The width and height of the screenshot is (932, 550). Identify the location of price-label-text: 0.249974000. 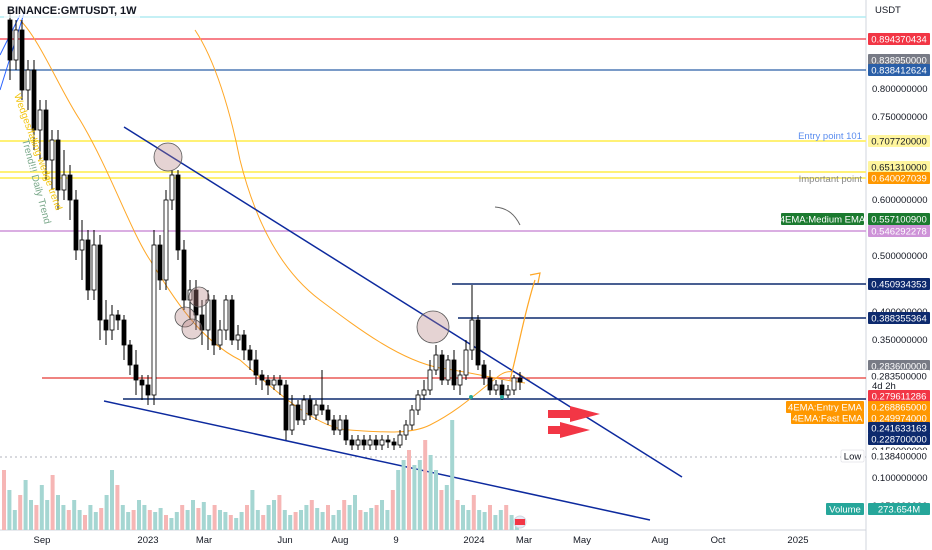
(898, 419).